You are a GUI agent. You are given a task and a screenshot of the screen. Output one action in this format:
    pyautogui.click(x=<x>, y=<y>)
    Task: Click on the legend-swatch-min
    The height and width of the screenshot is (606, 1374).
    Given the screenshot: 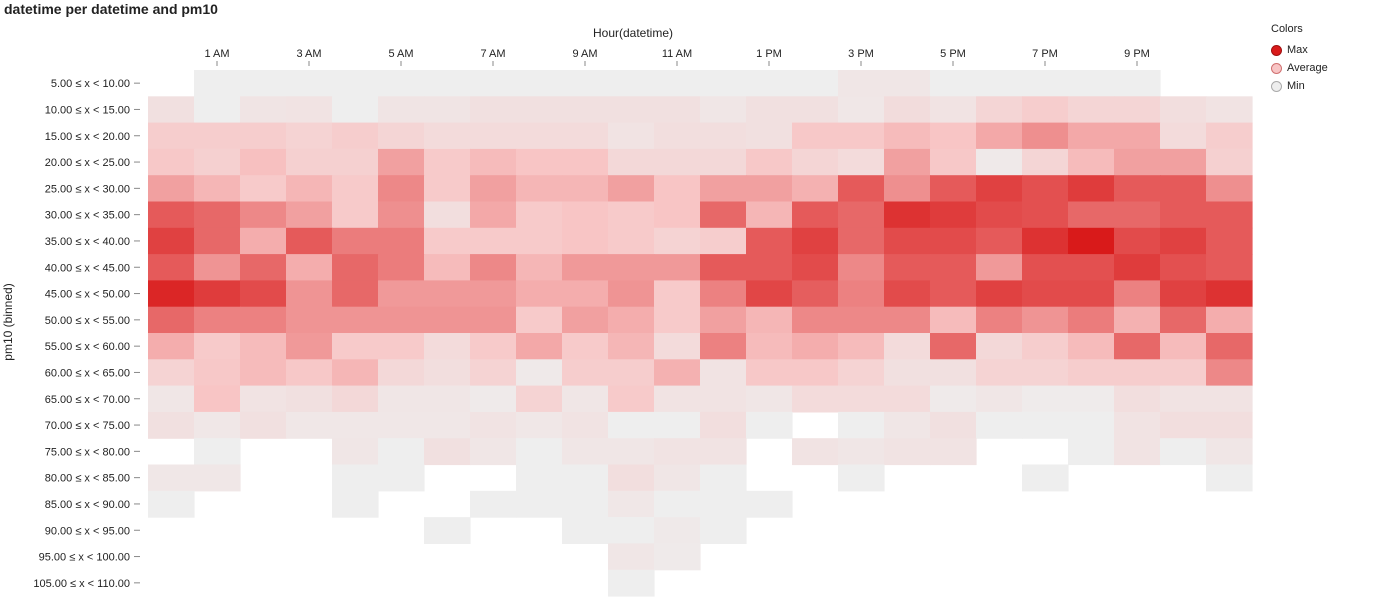 What is the action you would take?
    pyautogui.click(x=1276, y=86)
    